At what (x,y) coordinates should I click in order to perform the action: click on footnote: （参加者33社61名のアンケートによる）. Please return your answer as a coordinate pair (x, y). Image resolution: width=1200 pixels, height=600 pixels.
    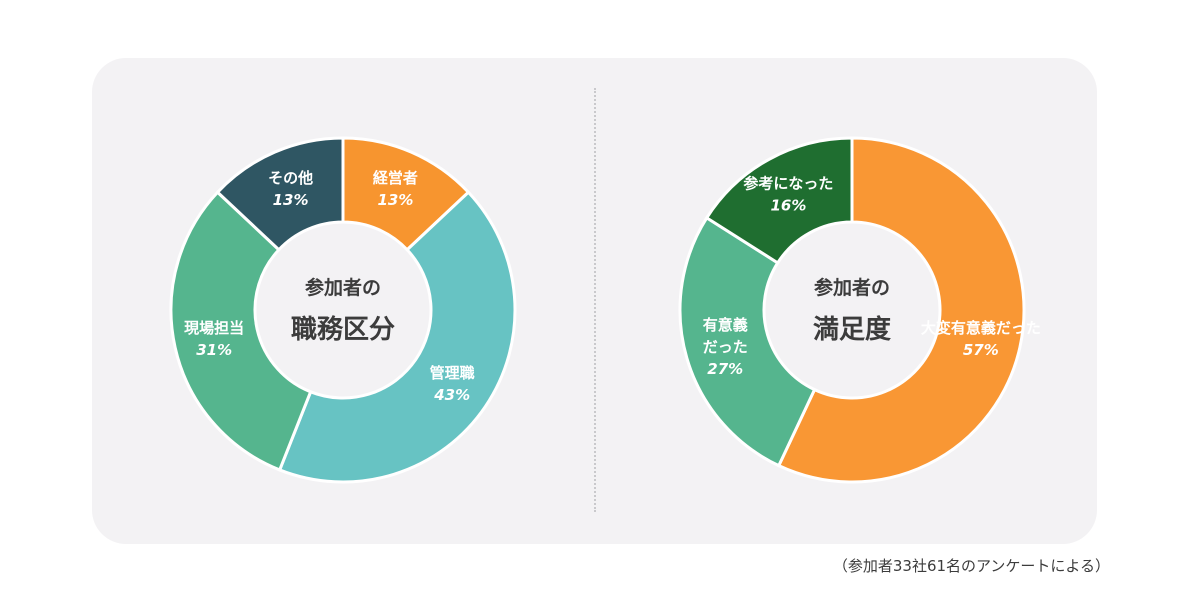
    Looking at the image, I should click on (971, 566).